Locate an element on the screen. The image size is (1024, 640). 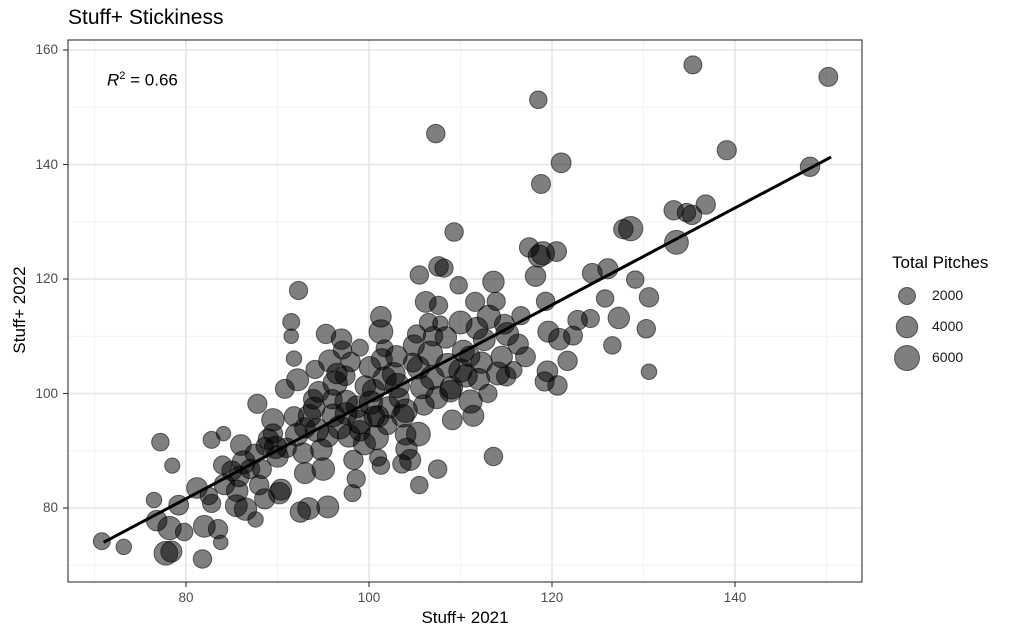
x-tick-label: 100 is located at coordinates (369, 597).